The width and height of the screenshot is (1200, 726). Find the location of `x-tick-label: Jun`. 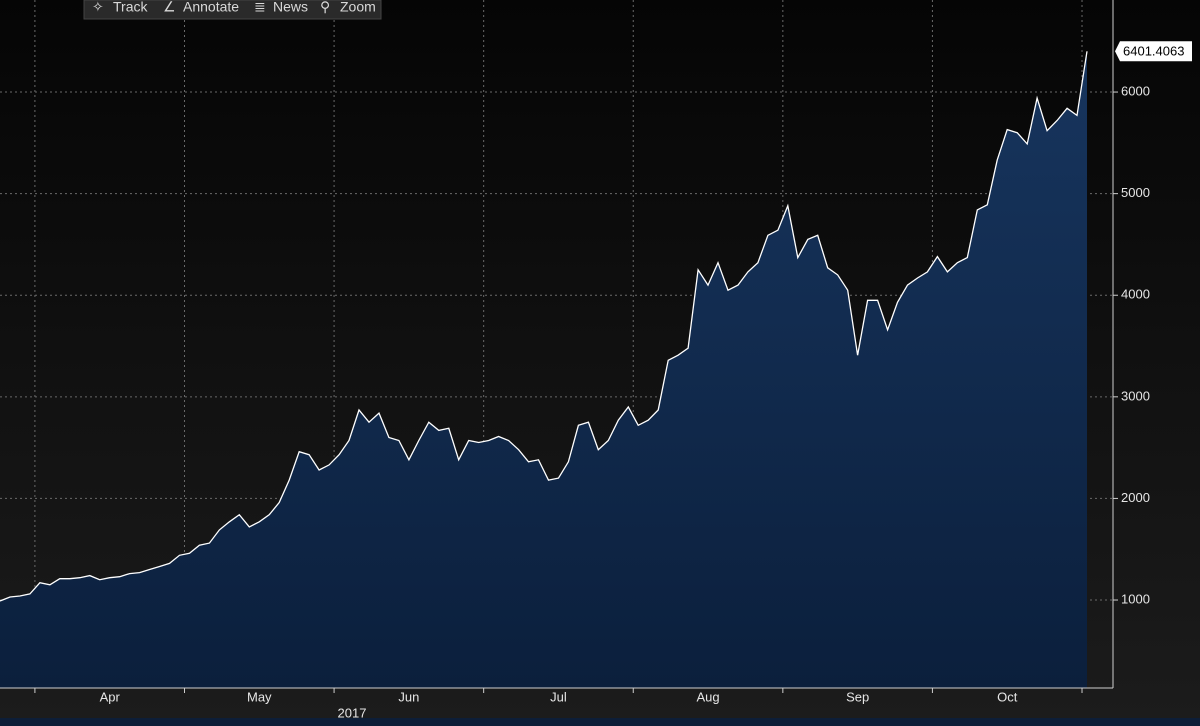

x-tick-label: Jun is located at coordinates (408, 696).